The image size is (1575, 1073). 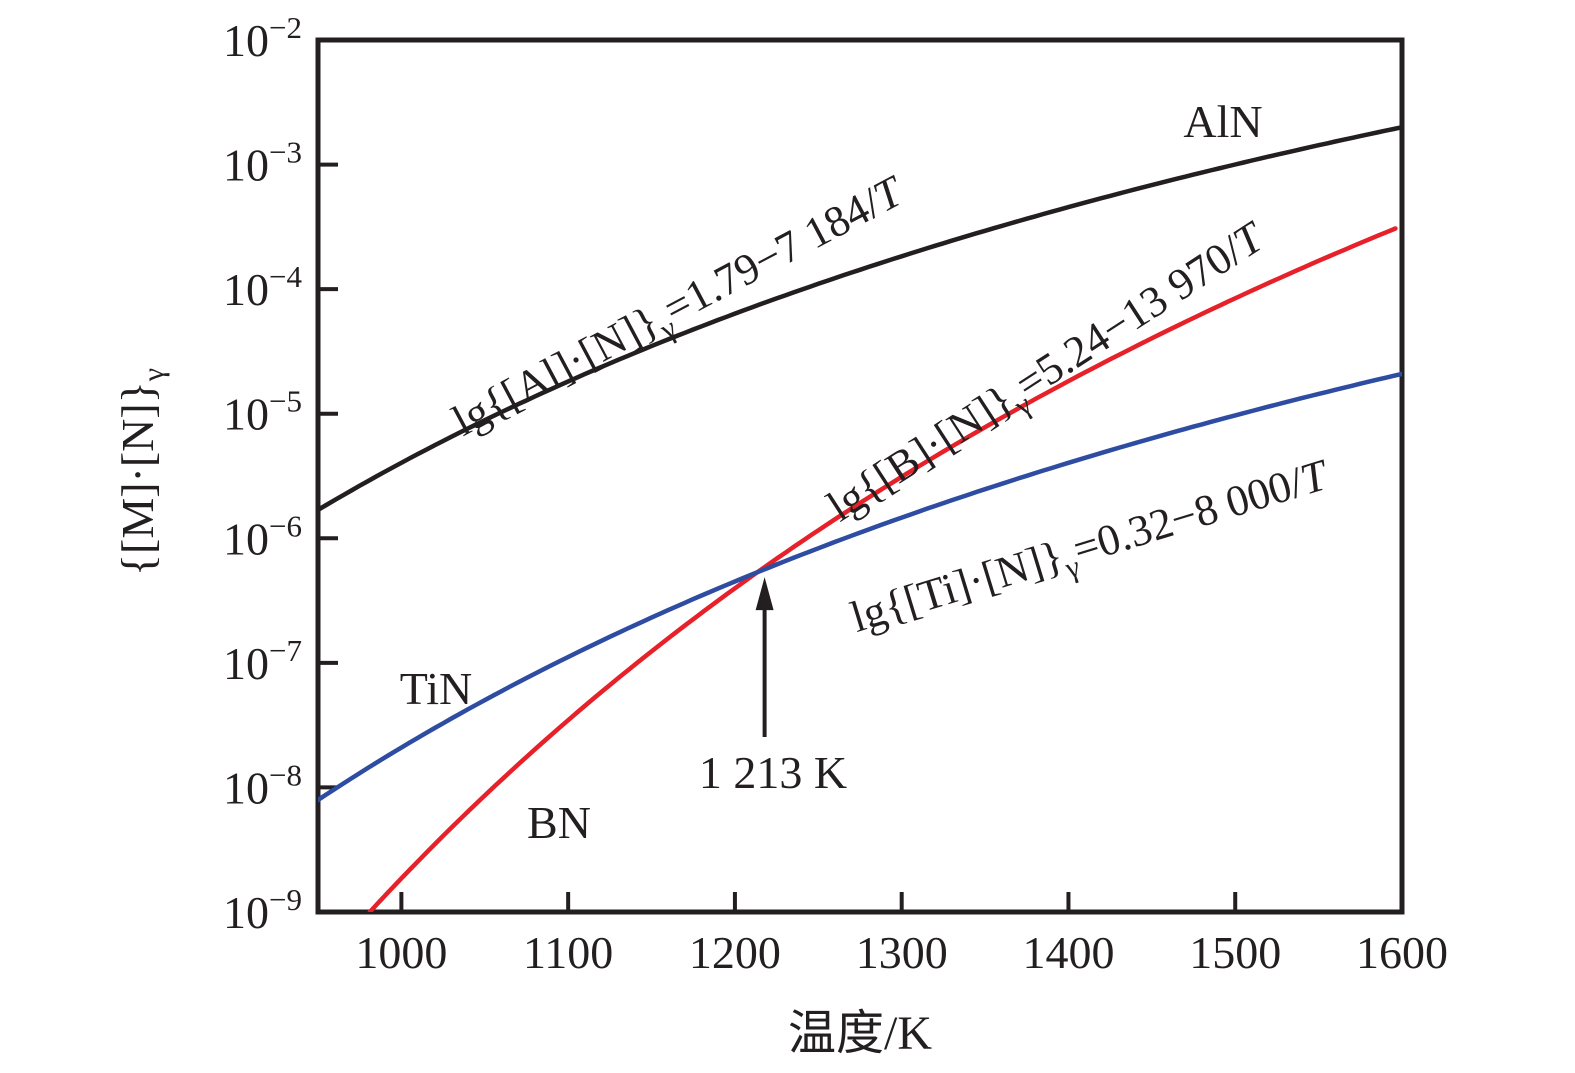 I want to click on series-label-BN: BN, so click(x=559, y=822).